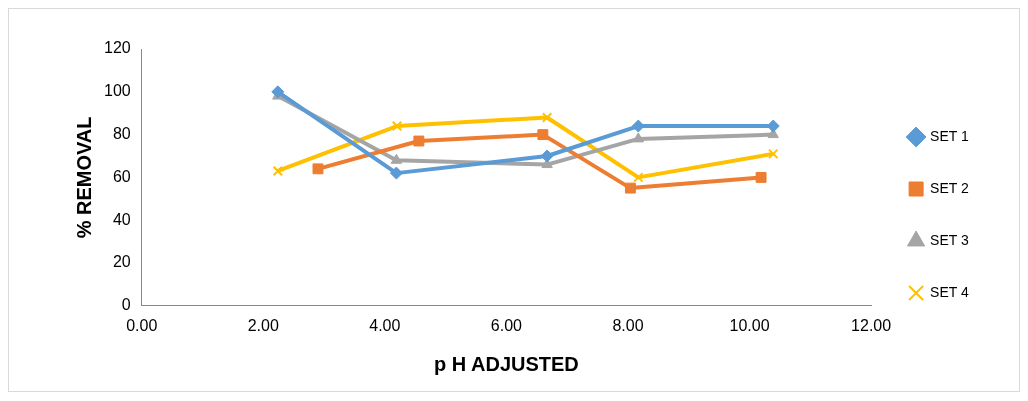 Image resolution: width=1028 pixels, height=401 pixels. Describe the element at coordinates (83, 177) in the screenshot. I see `y-axis-title: % REMOVAL` at that location.